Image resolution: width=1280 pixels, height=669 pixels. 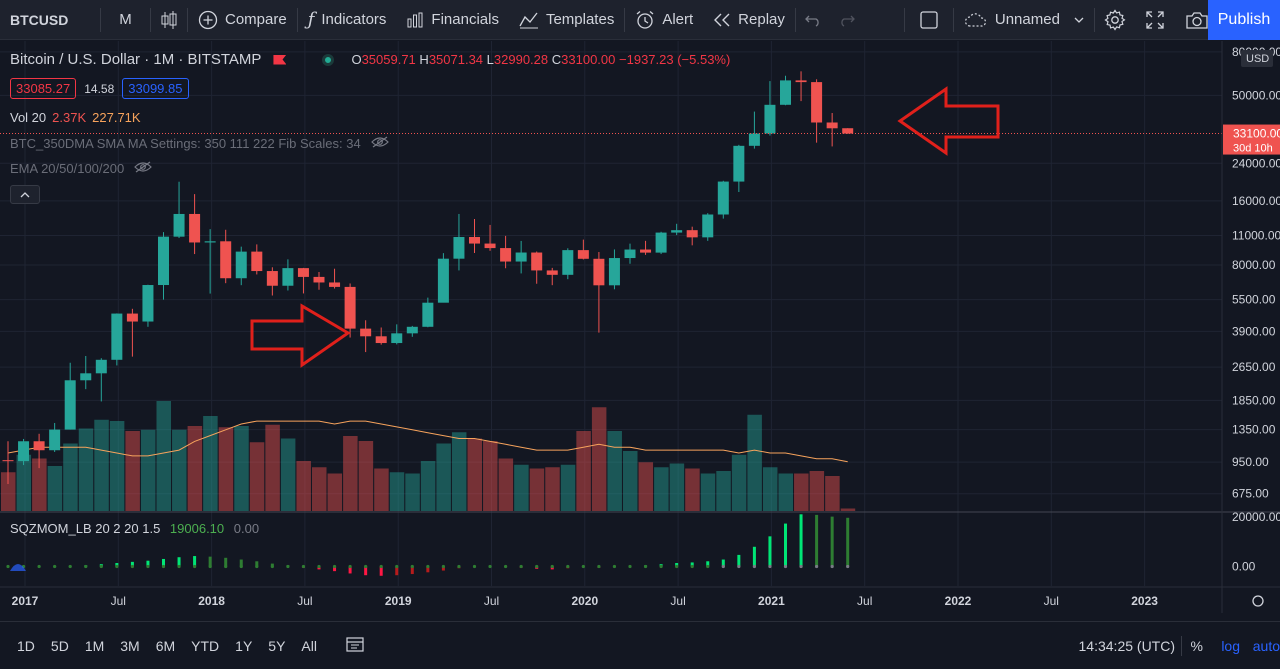 I want to click on layout-menu: Unnamed, so click(x=1024, y=20).